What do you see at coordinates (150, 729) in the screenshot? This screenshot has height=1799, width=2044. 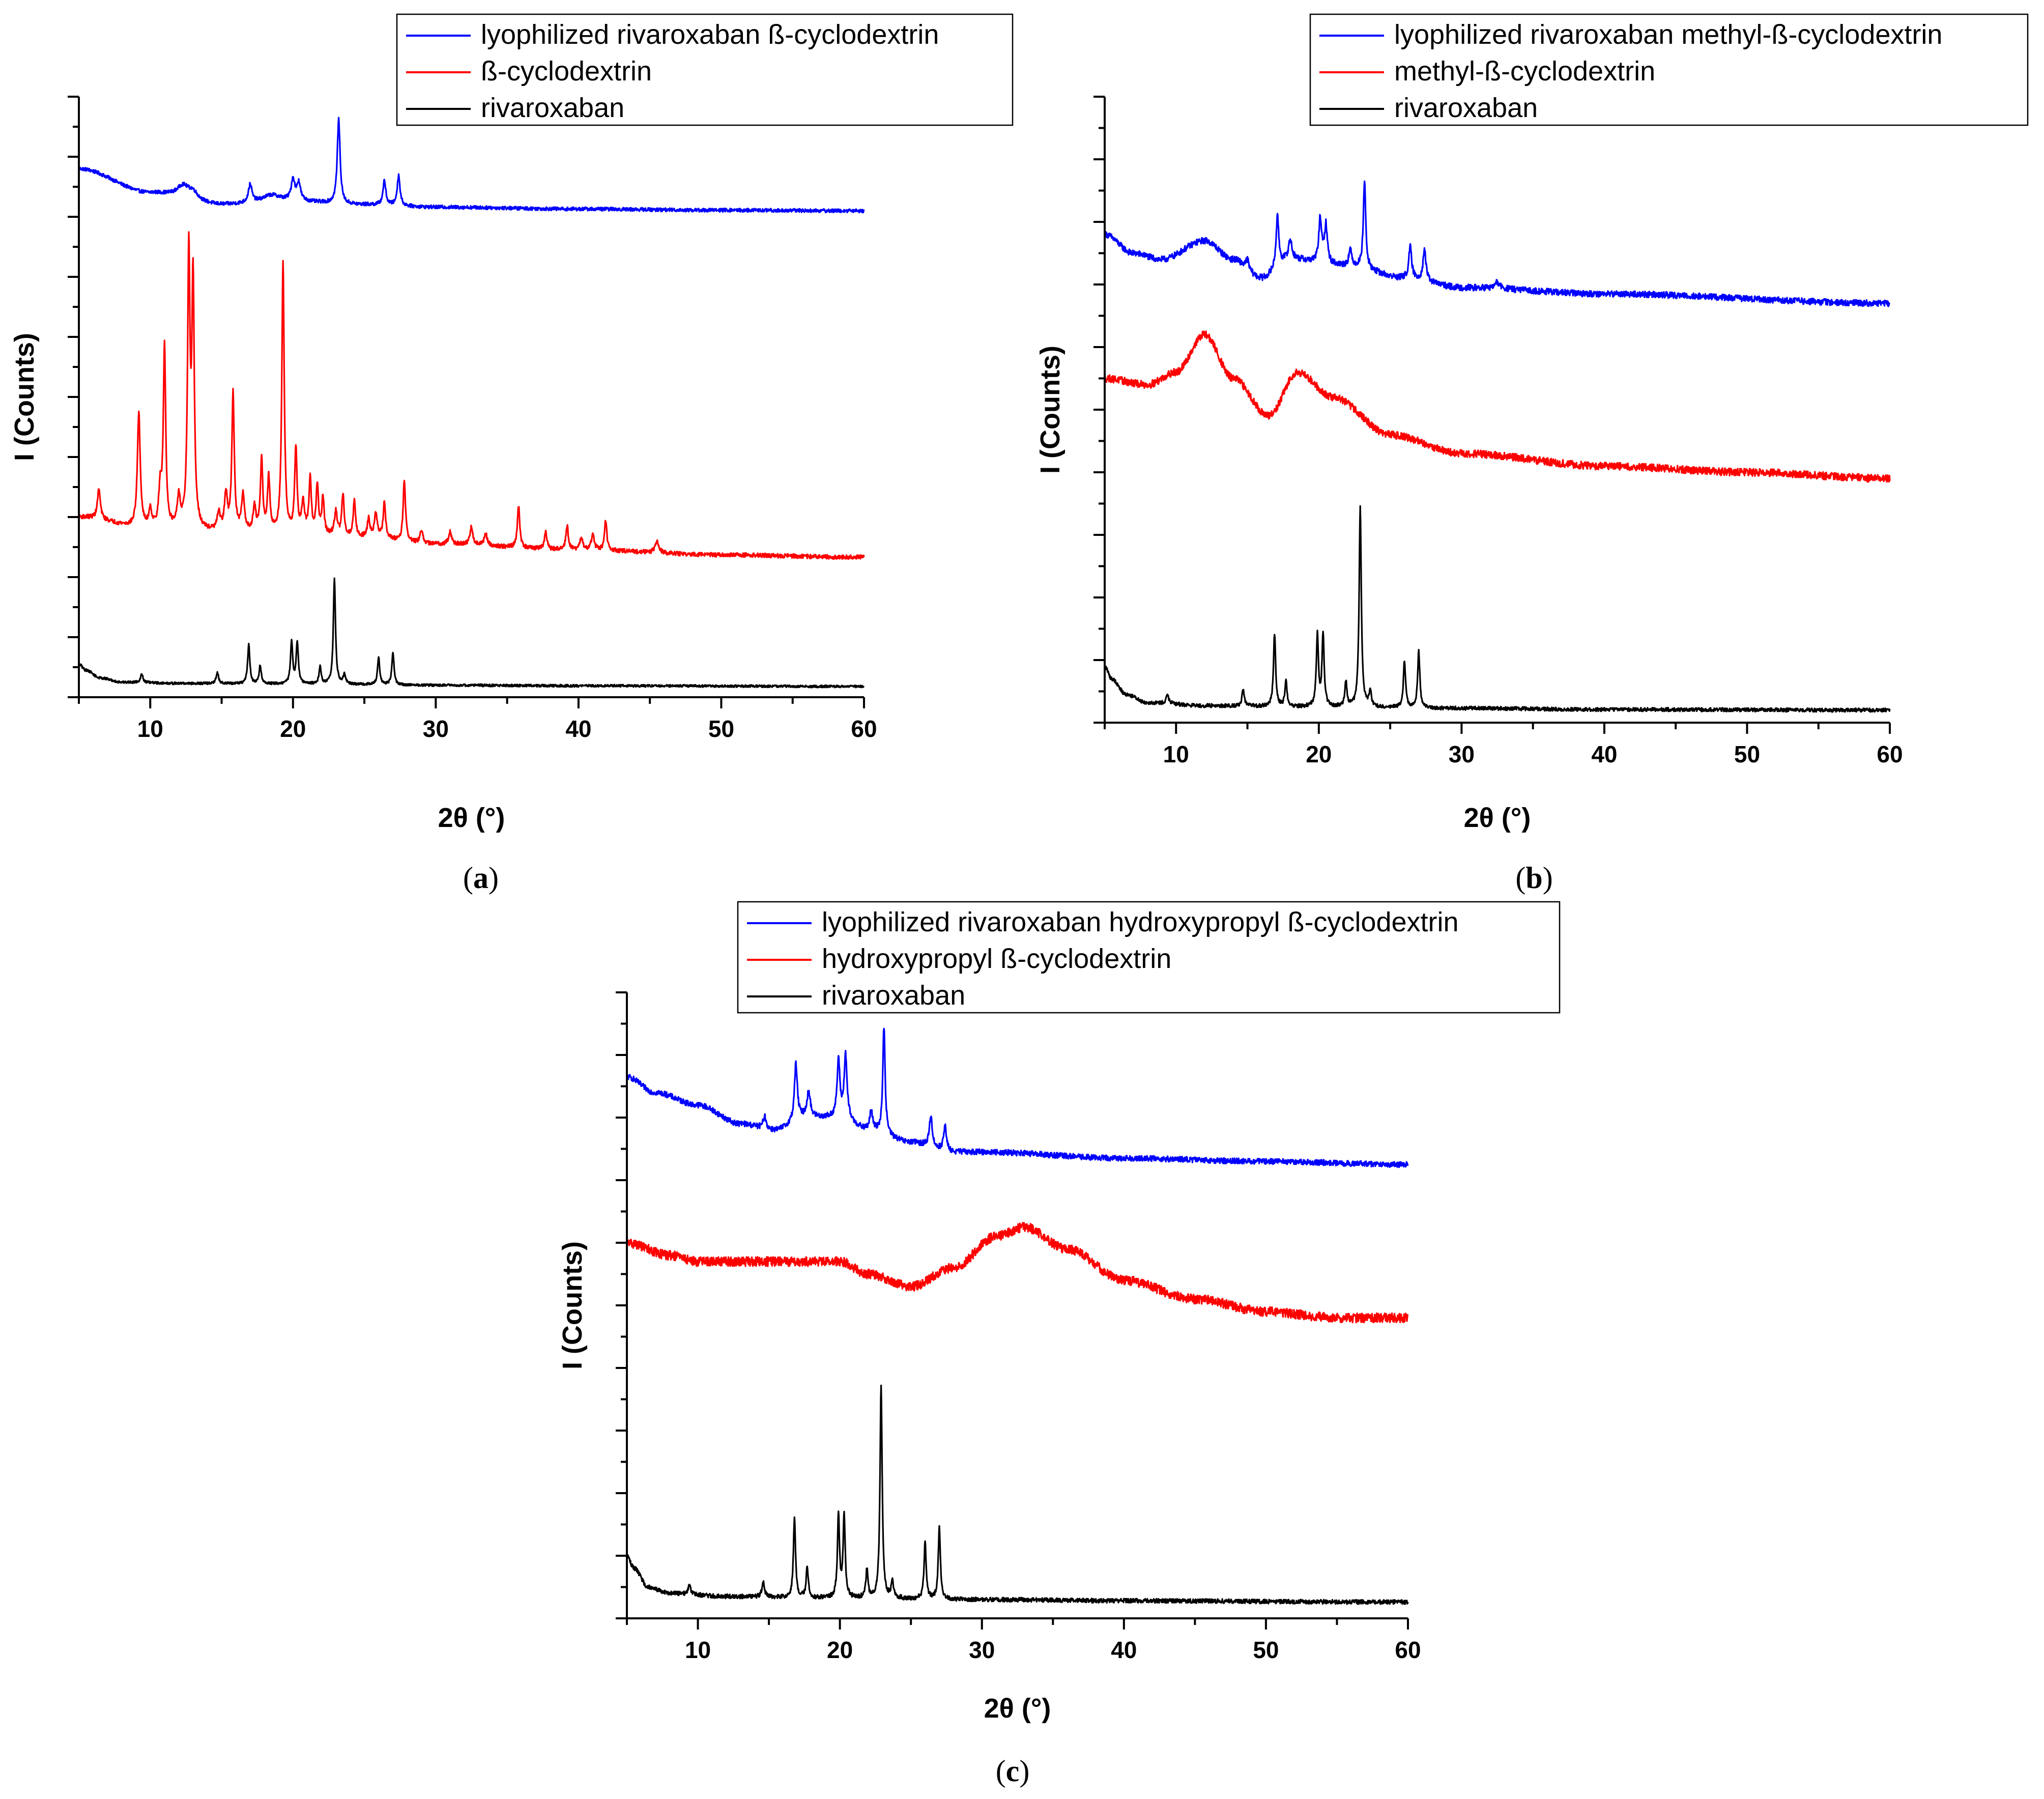 I see `x-tick-label-a: 10` at bounding box center [150, 729].